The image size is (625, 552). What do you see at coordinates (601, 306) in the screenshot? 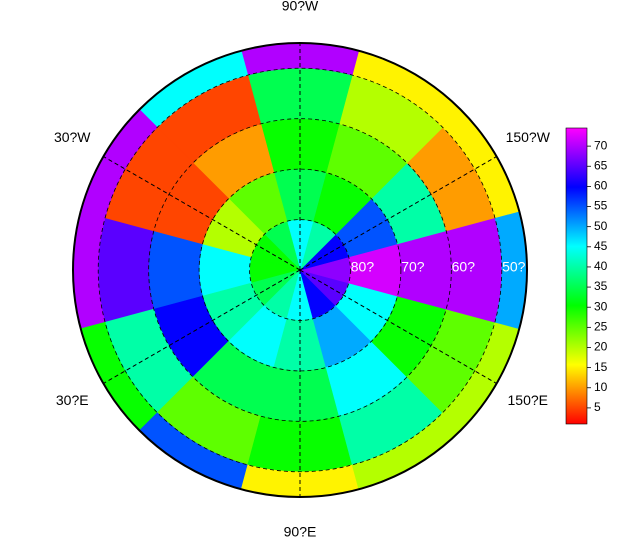
I see `colorbar-tick-label: 30` at bounding box center [601, 306].